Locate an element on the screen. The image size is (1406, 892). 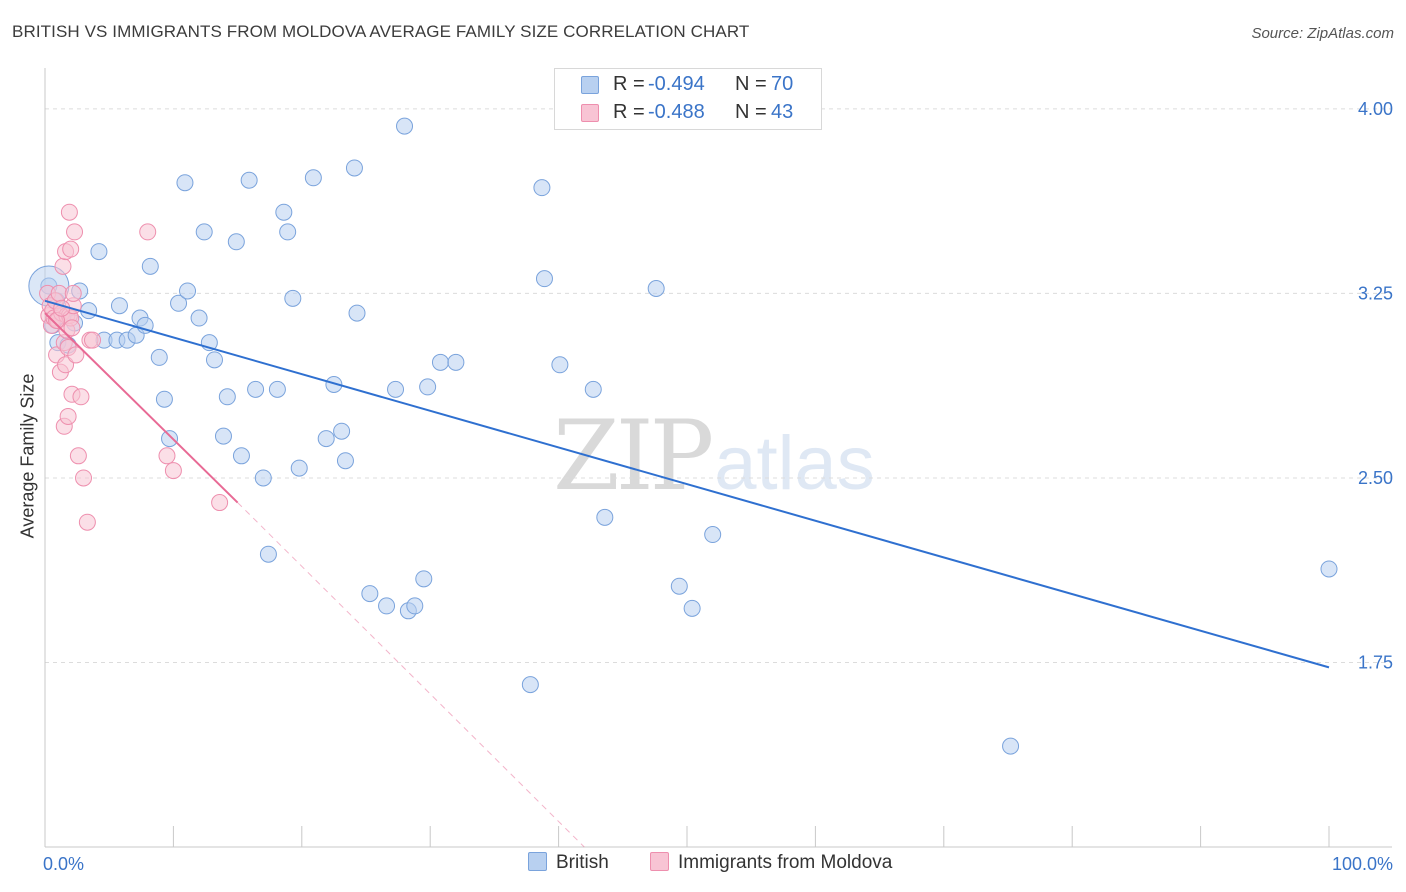
correlation-legend: R = -0.494 N = 70 R = -0.488 N = 43 is located at coordinates (688, 99).